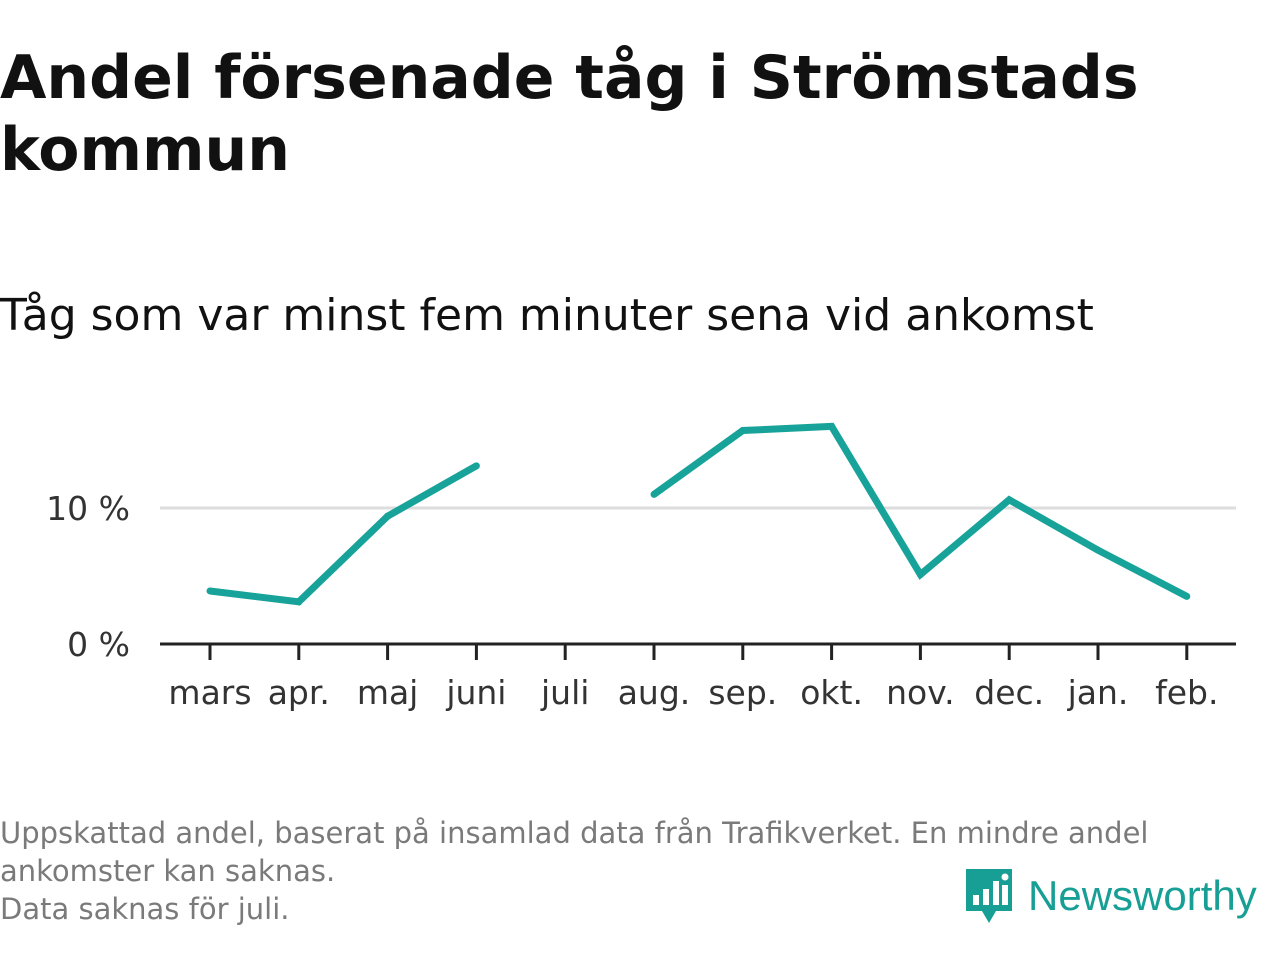 The width and height of the screenshot is (1280, 960). What do you see at coordinates (654, 494) in the screenshot?
I see `data-point-aug` at bounding box center [654, 494].